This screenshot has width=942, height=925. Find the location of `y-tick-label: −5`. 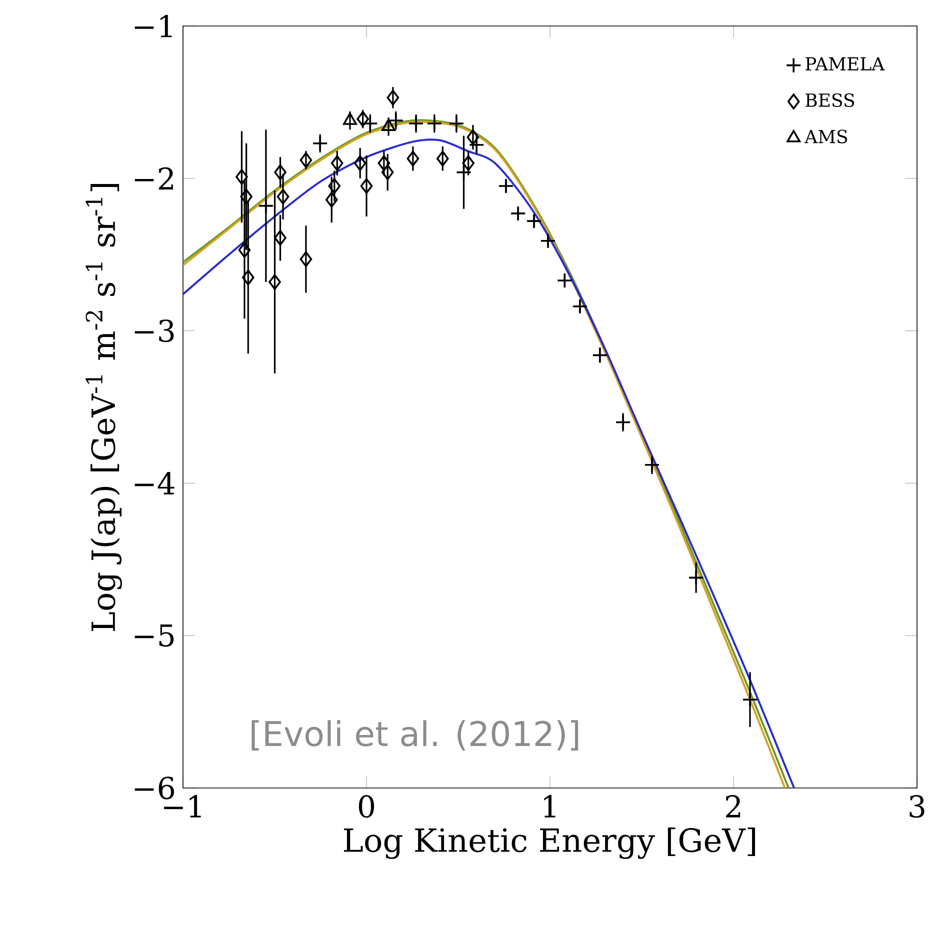

y-tick-label: −5 is located at coordinates (154, 635).